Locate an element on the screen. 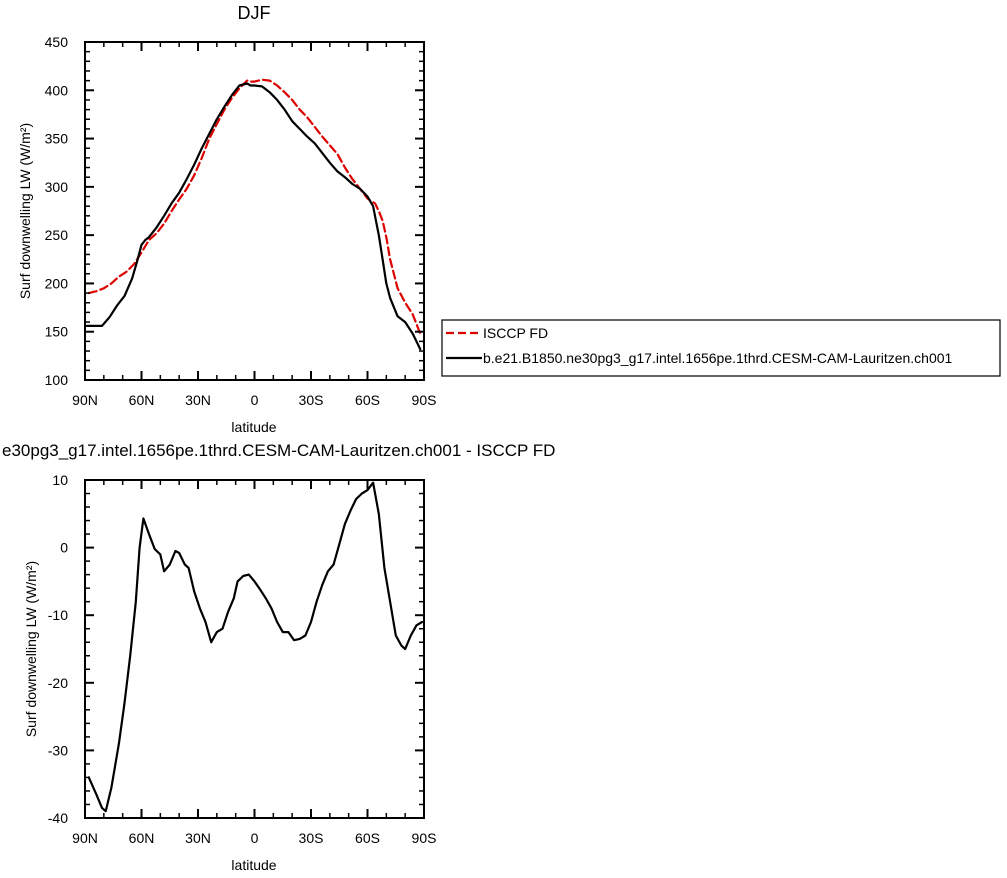 The image size is (1007, 878). bottom-xtick-label: 90S is located at coordinates (424, 838).